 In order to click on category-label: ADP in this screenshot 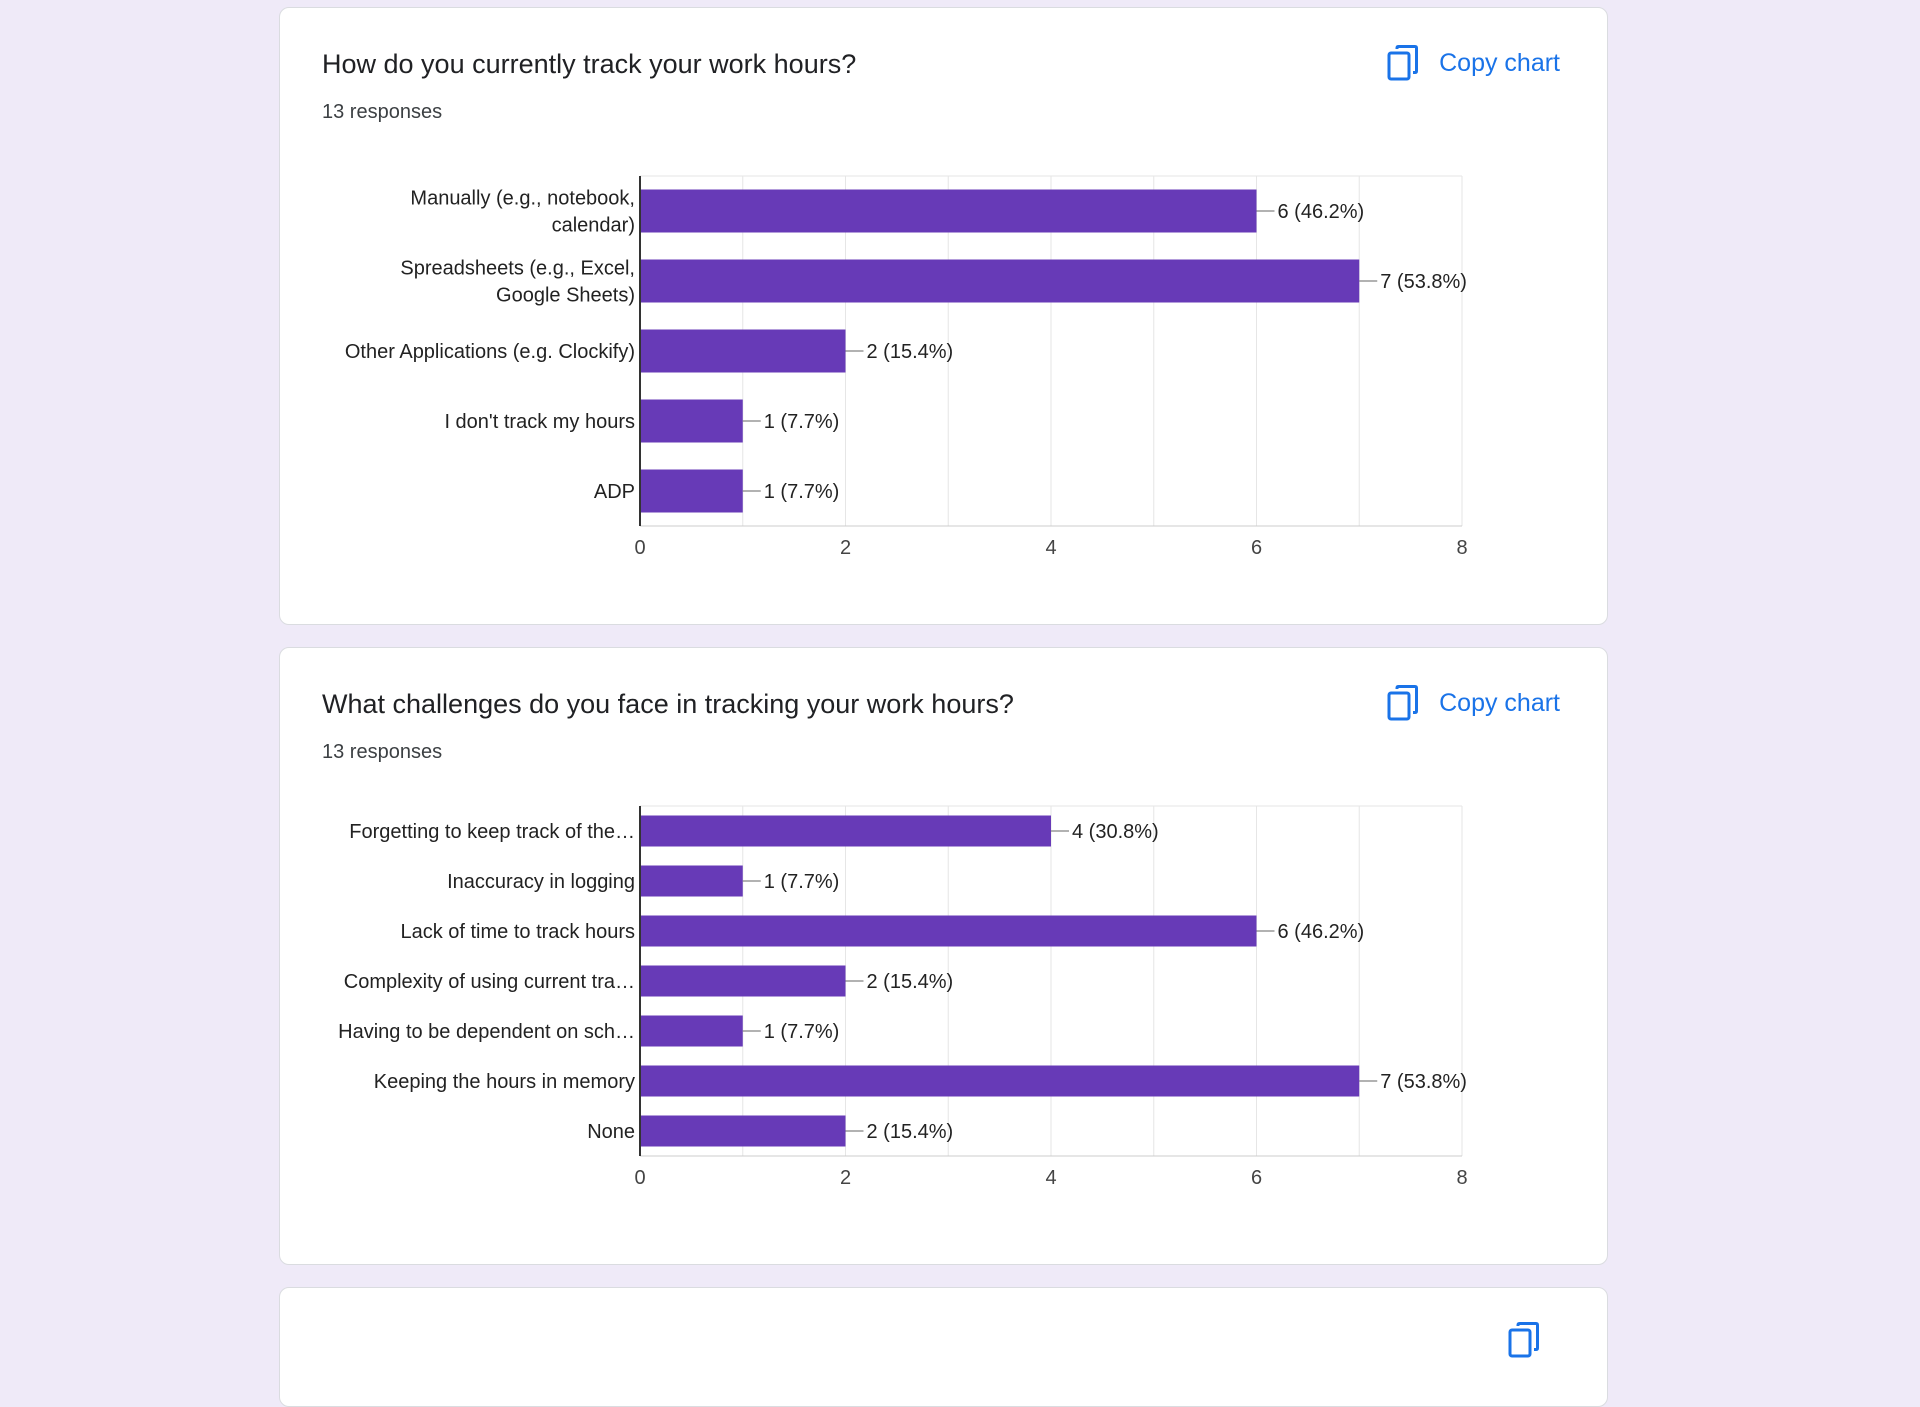, I will do `click(614, 492)`.